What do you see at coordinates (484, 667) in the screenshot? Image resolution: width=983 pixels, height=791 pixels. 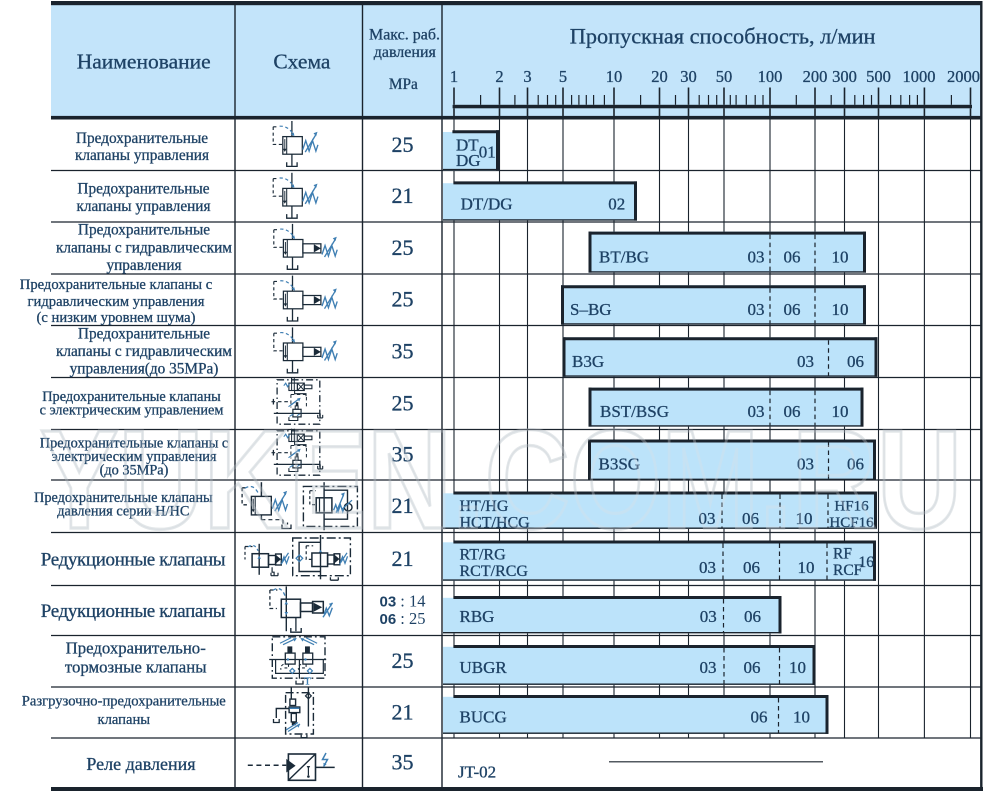 I see `svg-text: UBGR` at bounding box center [484, 667].